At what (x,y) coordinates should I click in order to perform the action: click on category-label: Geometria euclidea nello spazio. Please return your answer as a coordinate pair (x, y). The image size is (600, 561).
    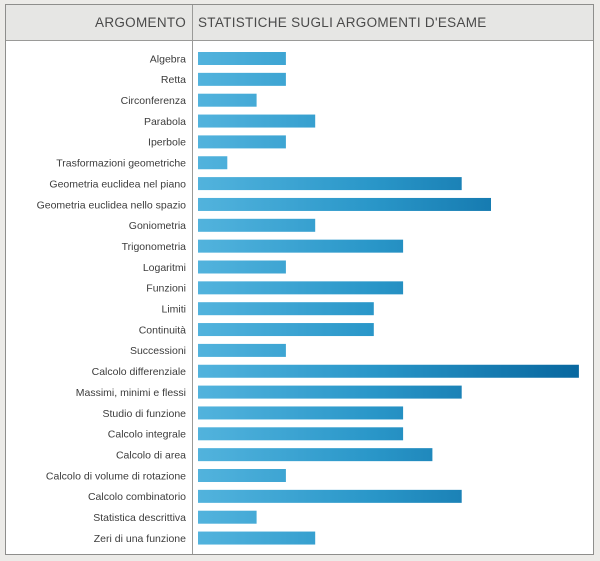
    Looking at the image, I should click on (112, 205).